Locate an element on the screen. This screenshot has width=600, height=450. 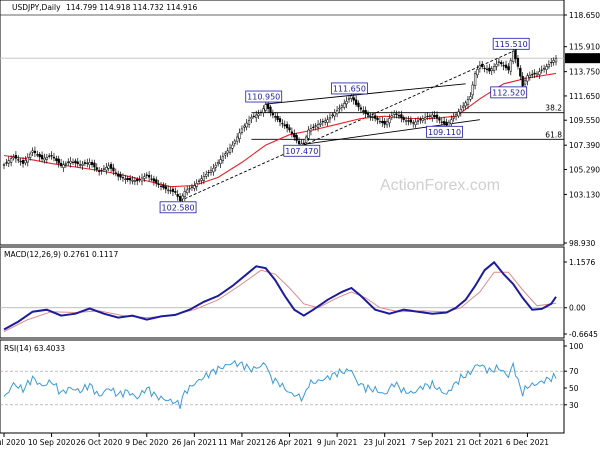
price-annotation-label: 109.110 is located at coordinates (444, 132).